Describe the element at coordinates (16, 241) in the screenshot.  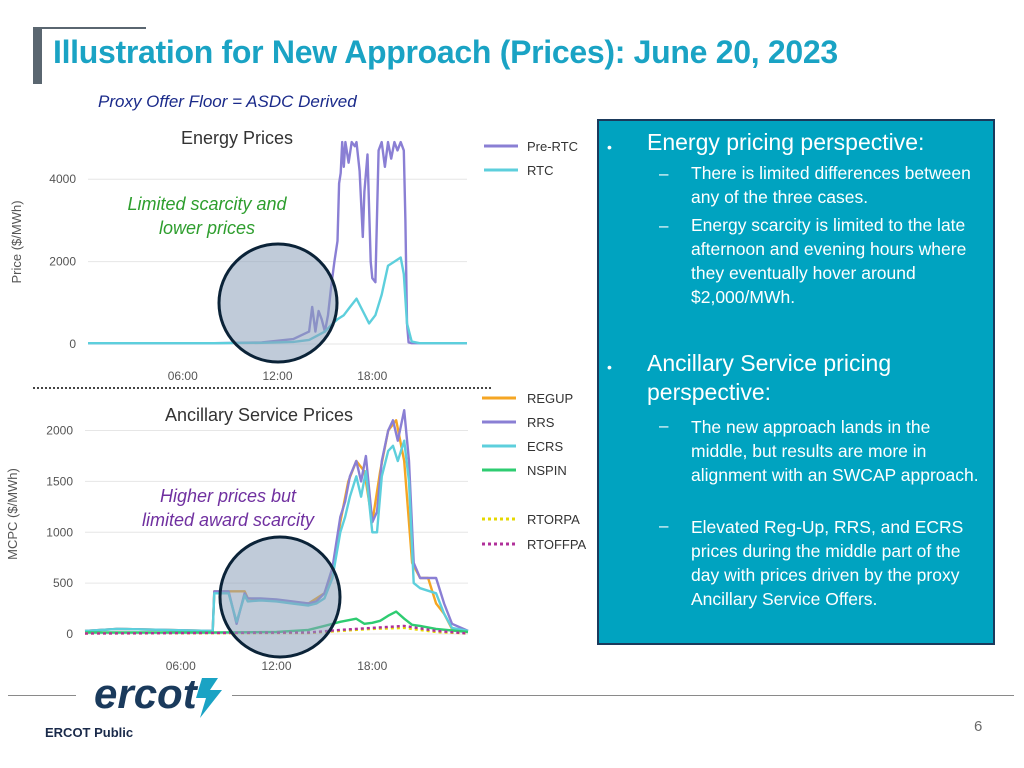
I see `energy-y-axis-label: Price ($/MWh)` at that location.